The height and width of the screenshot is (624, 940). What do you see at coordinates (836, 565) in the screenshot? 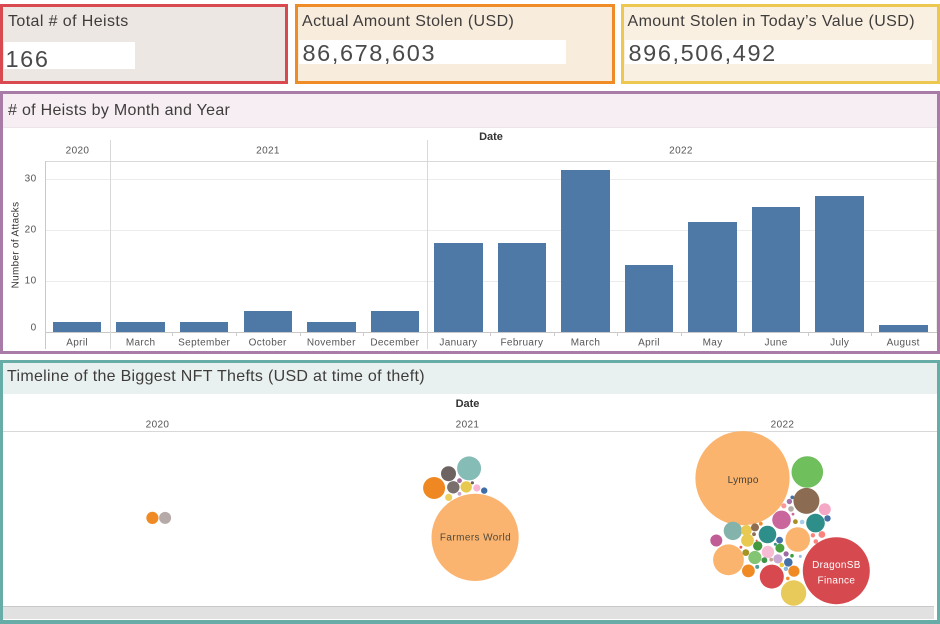
I see `svg-text: DragonSB` at bounding box center [836, 565].